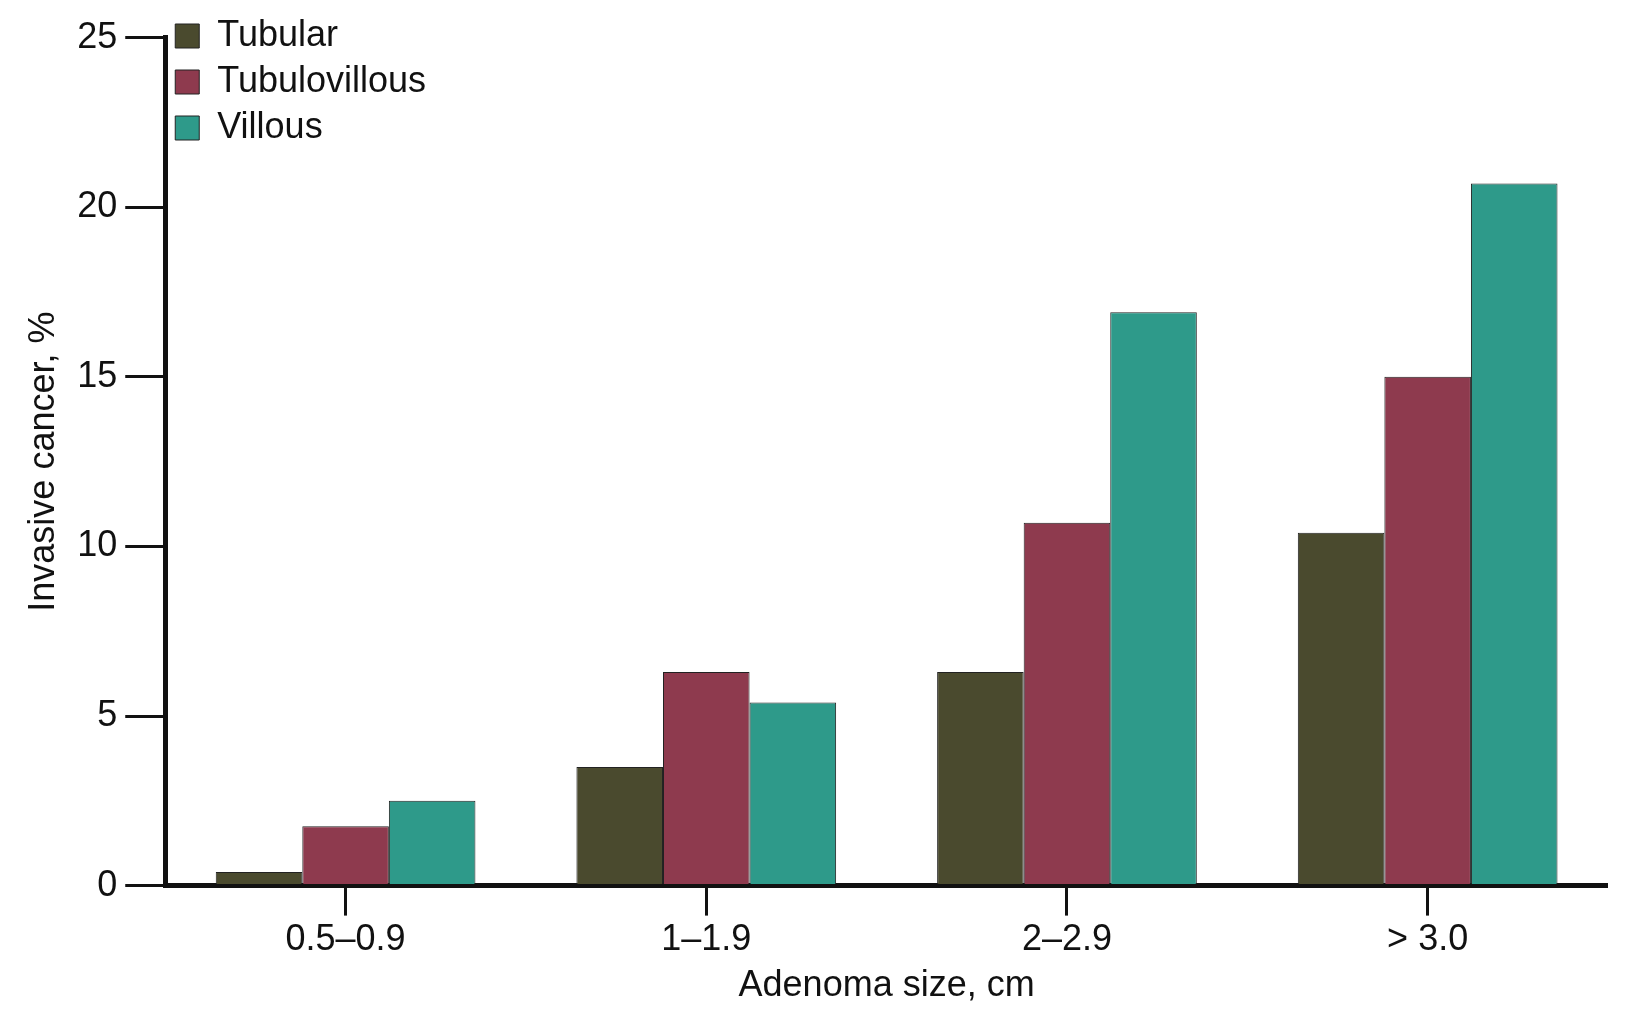 The height and width of the screenshot is (1022, 1625). Describe the element at coordinates (97, 374) in the screenshot. I see `y-tick-label: 15` at that location.